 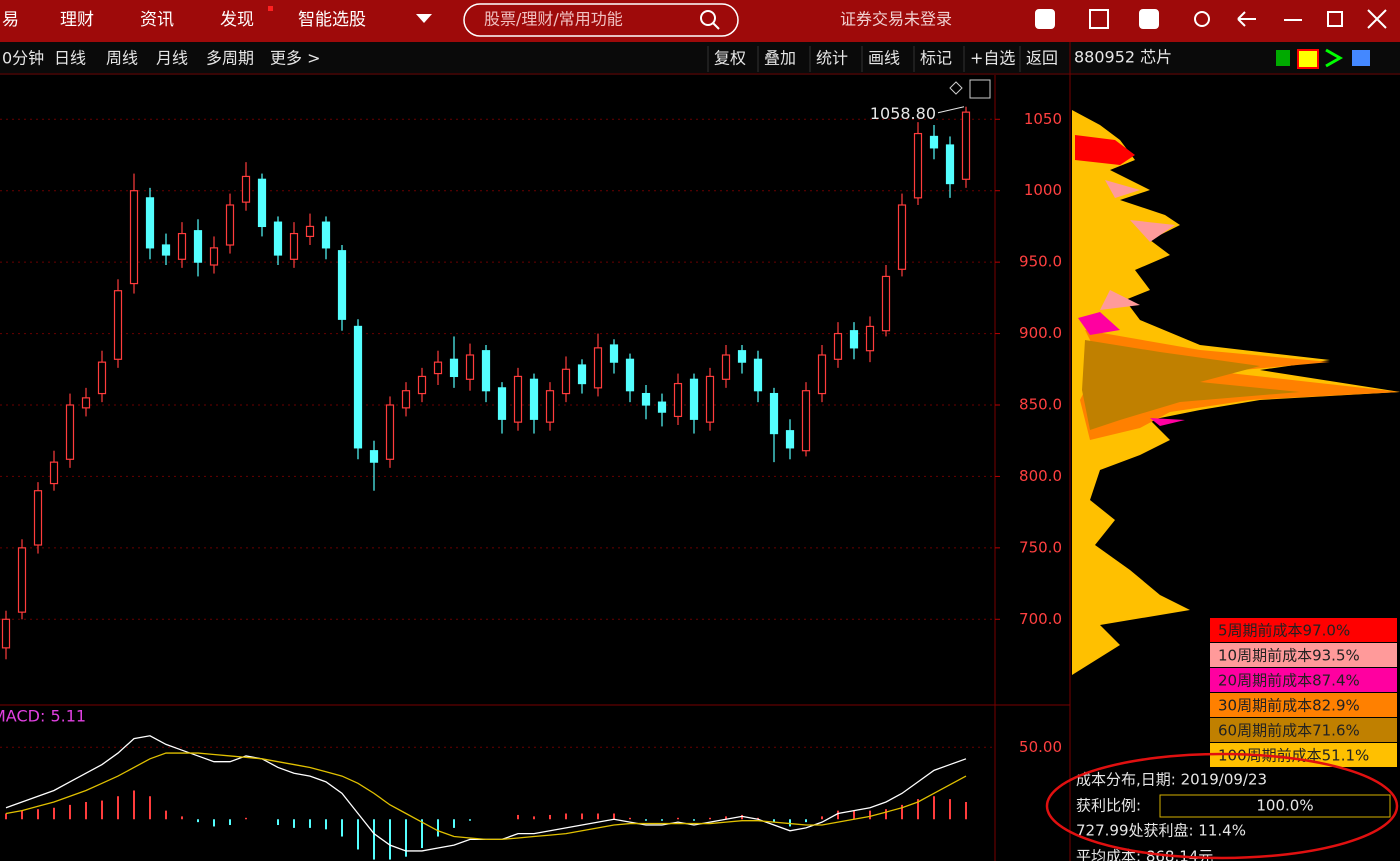 I want to click on y-tick-label: 50.00, so click(x=1040, y=747).